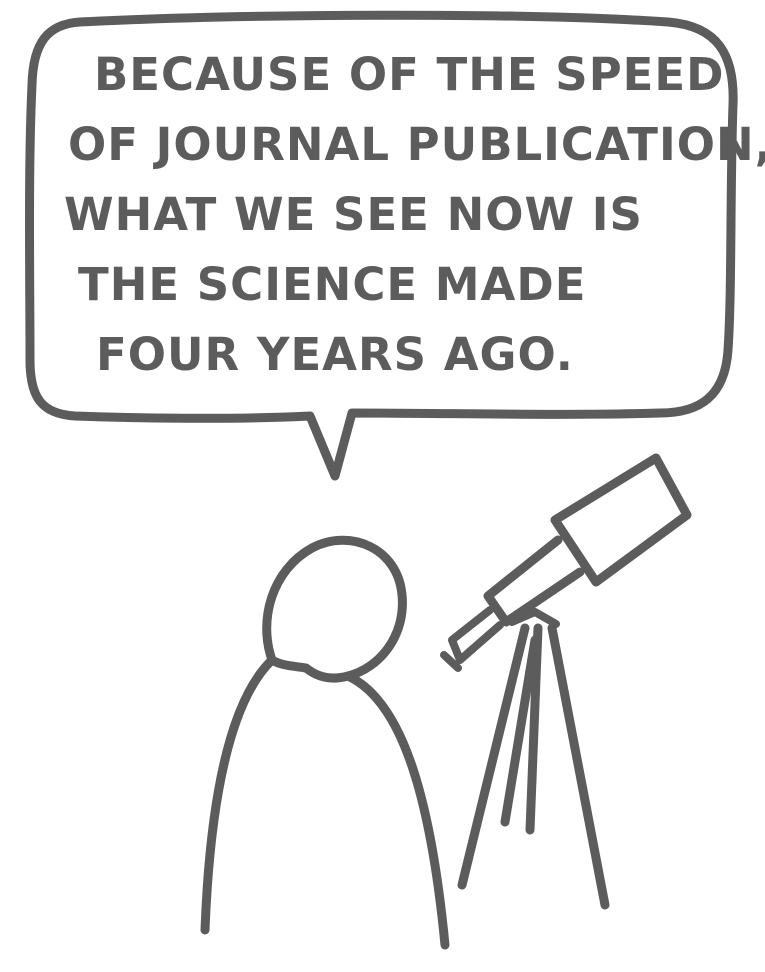 Image resolution: width=765 pixels, height=972 pixels. Describe the element at coordinates (334, 609) in the screenshot. I see `stick-figure-head` at that location.